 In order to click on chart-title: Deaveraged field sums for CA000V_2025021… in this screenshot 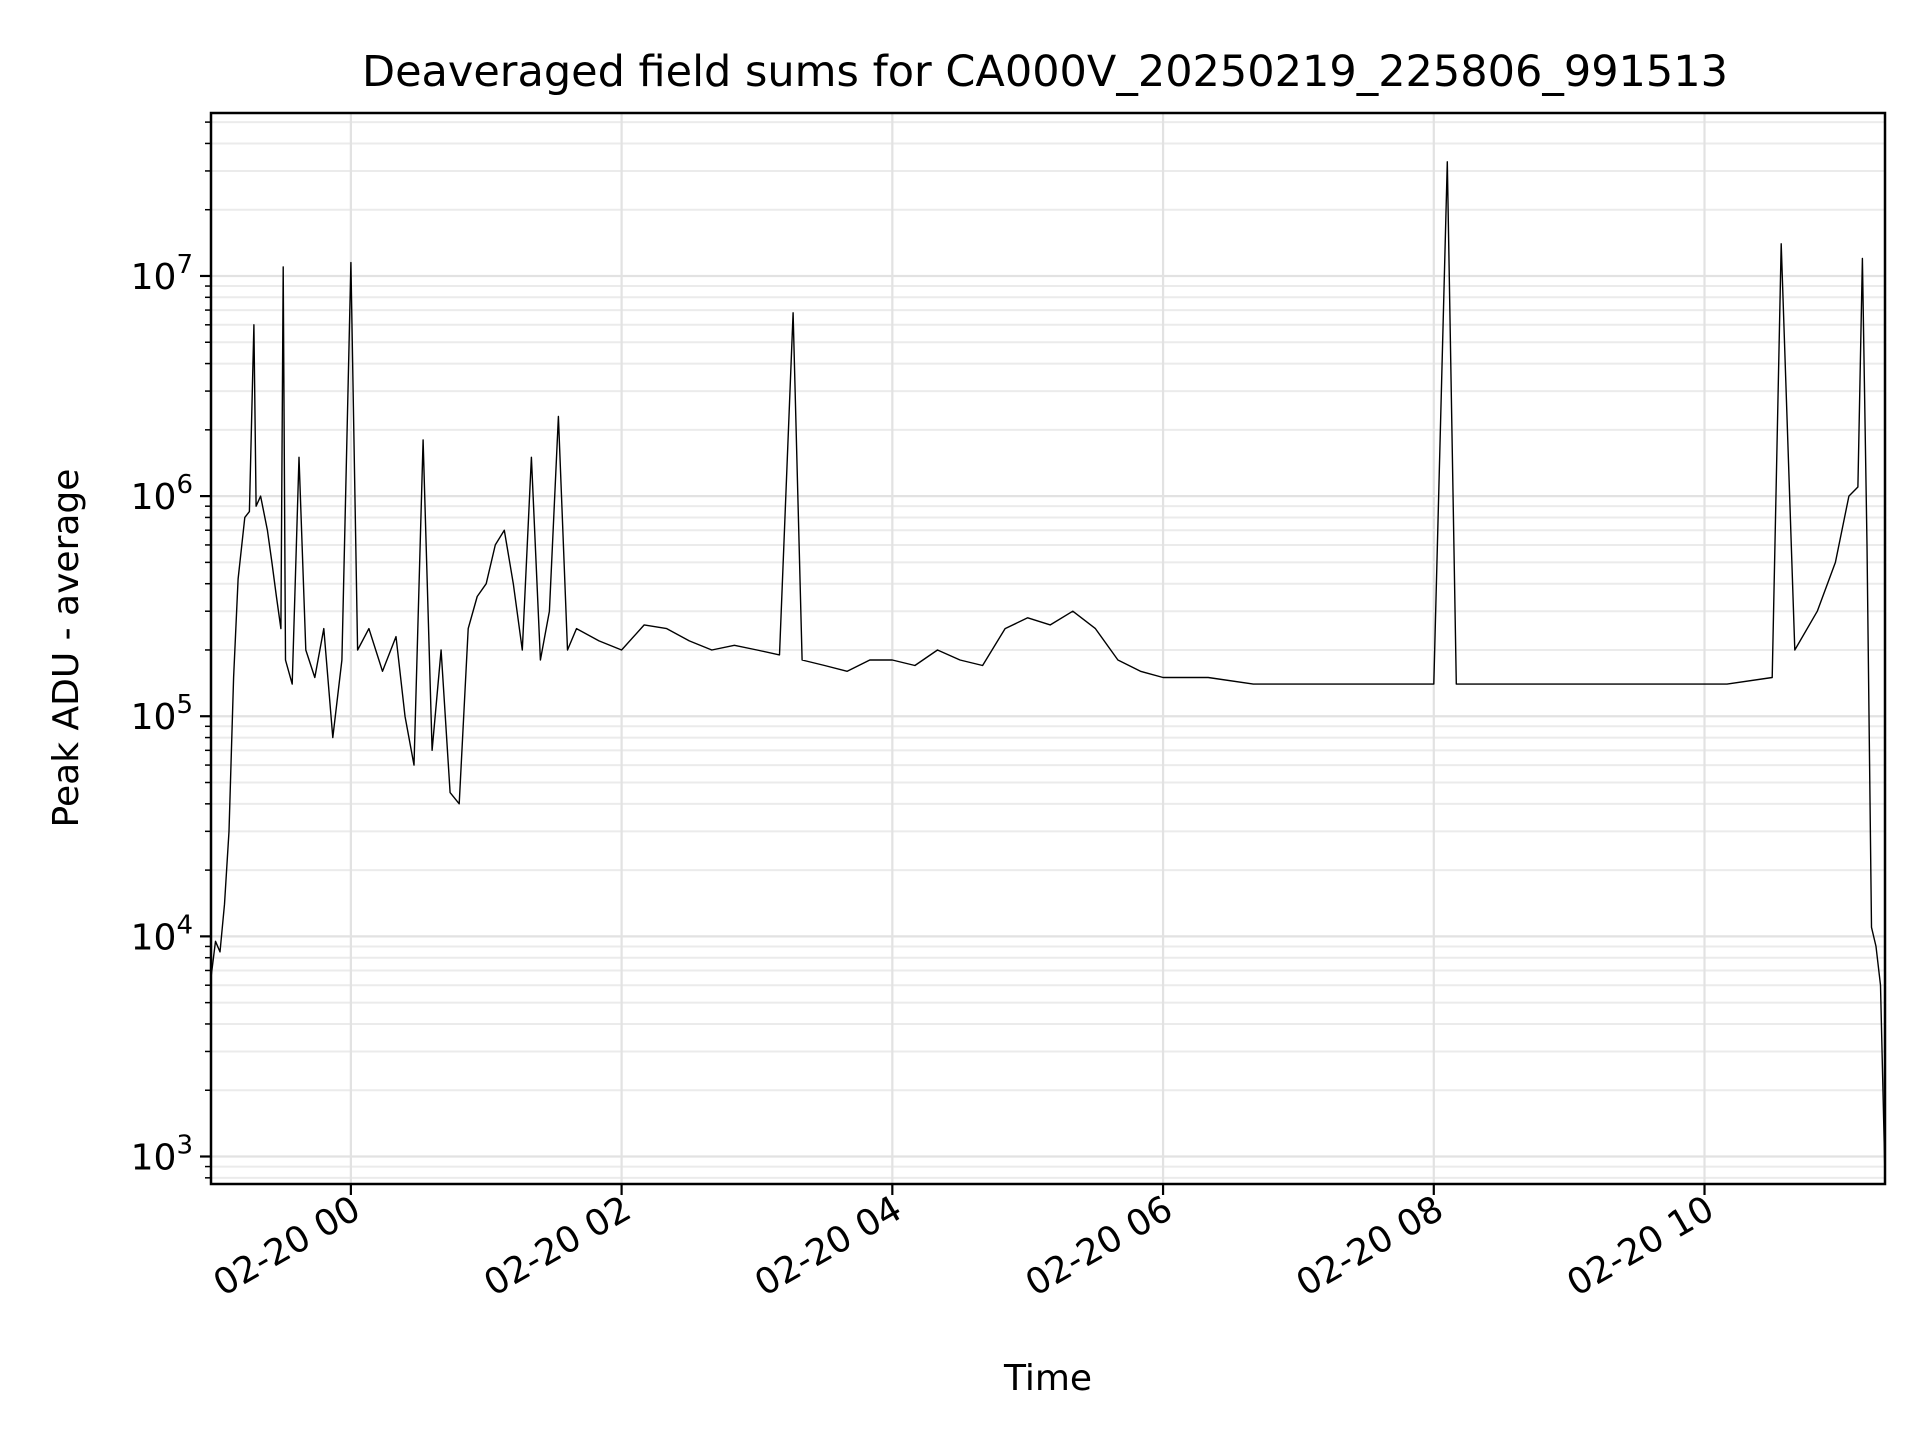, I will do `click(1045, 72)`.